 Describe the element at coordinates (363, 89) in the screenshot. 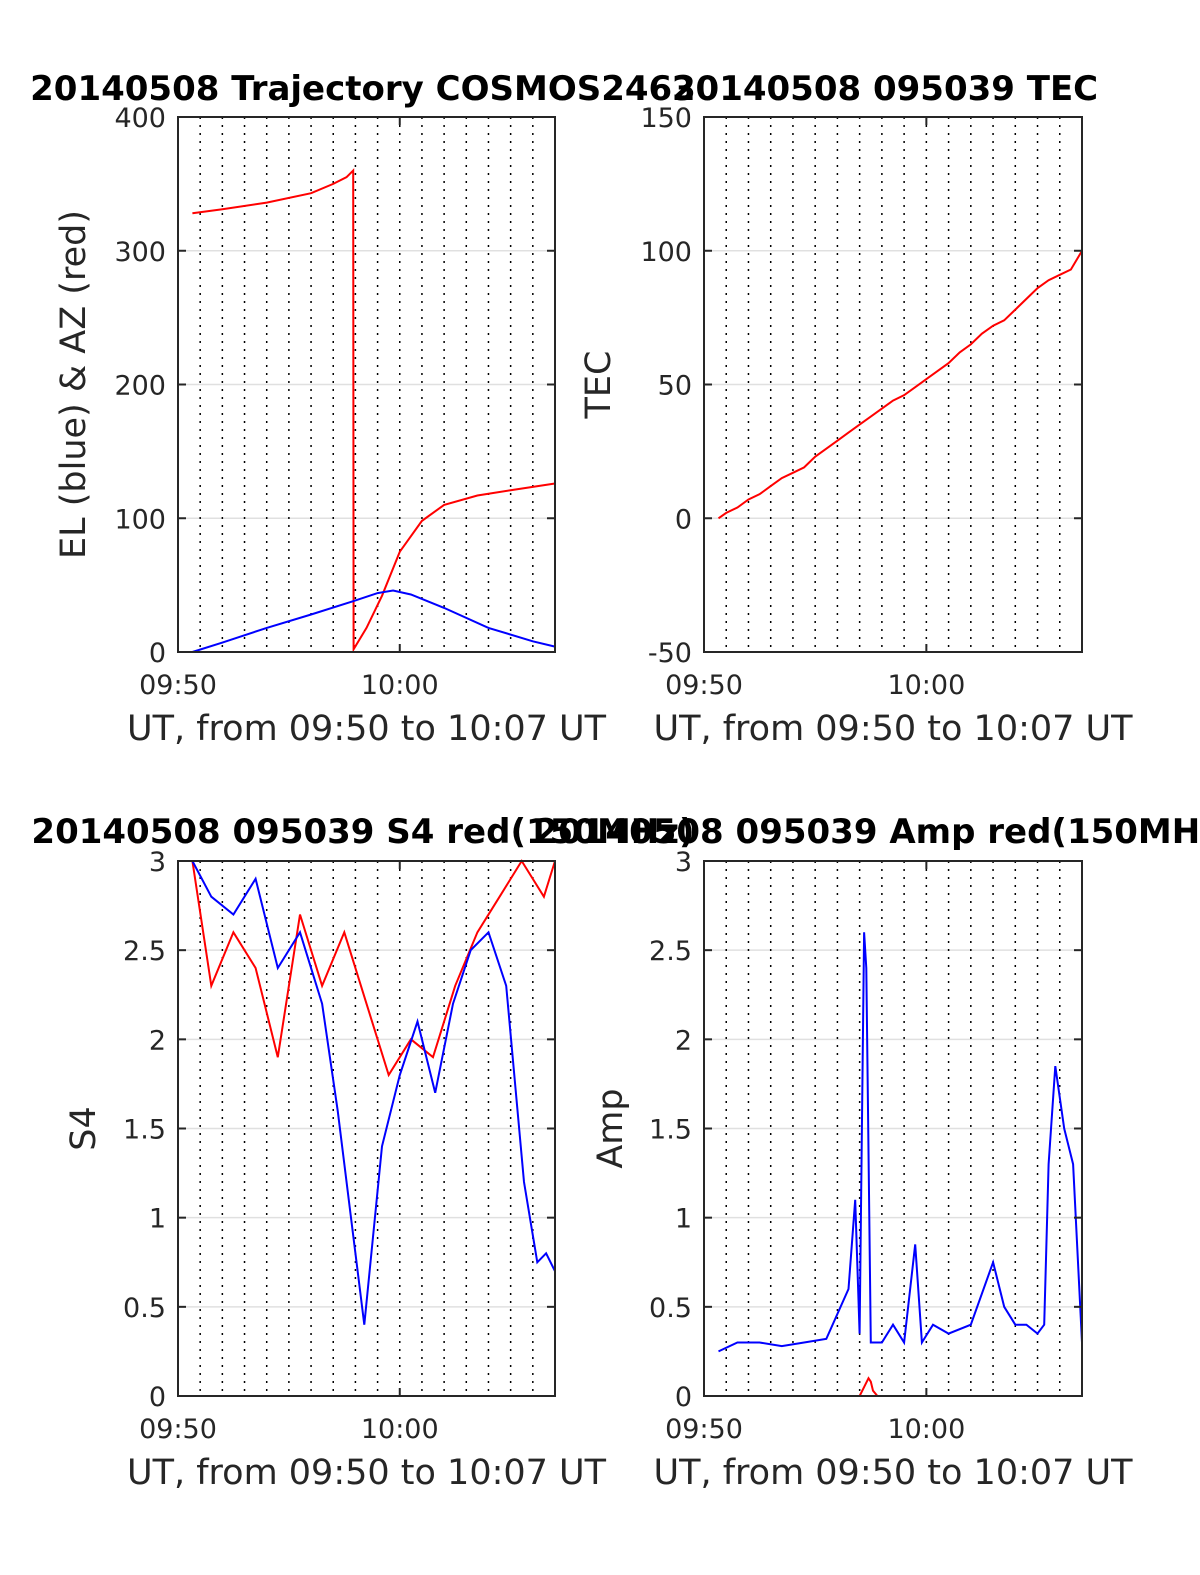

I see `chart-title: 20140508 Trajectory COSMOS2463` at that location.